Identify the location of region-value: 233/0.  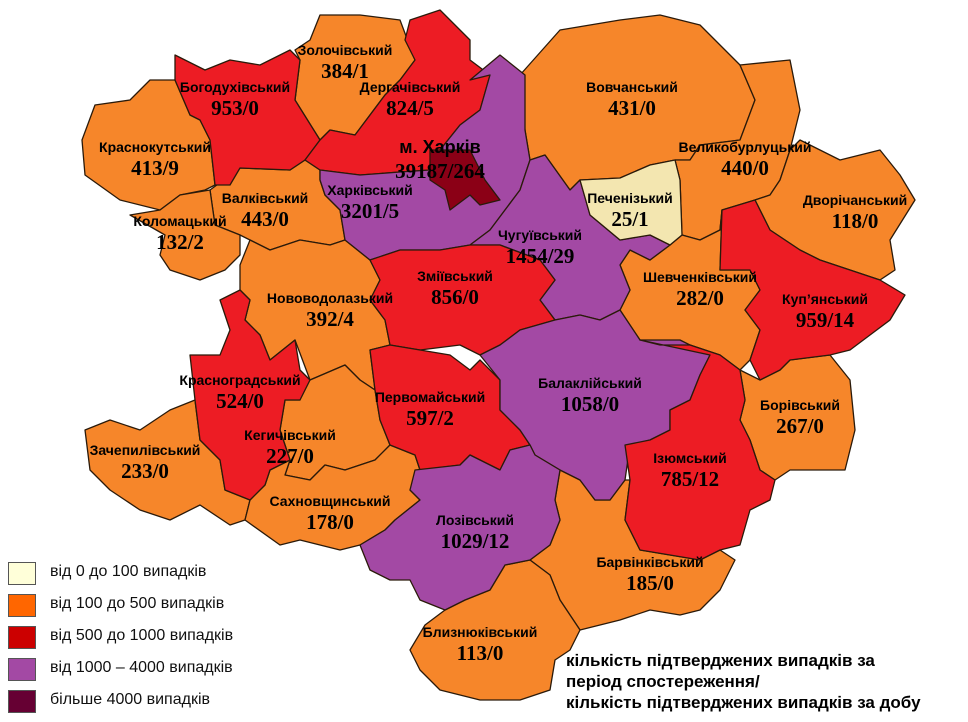
(145, 471).